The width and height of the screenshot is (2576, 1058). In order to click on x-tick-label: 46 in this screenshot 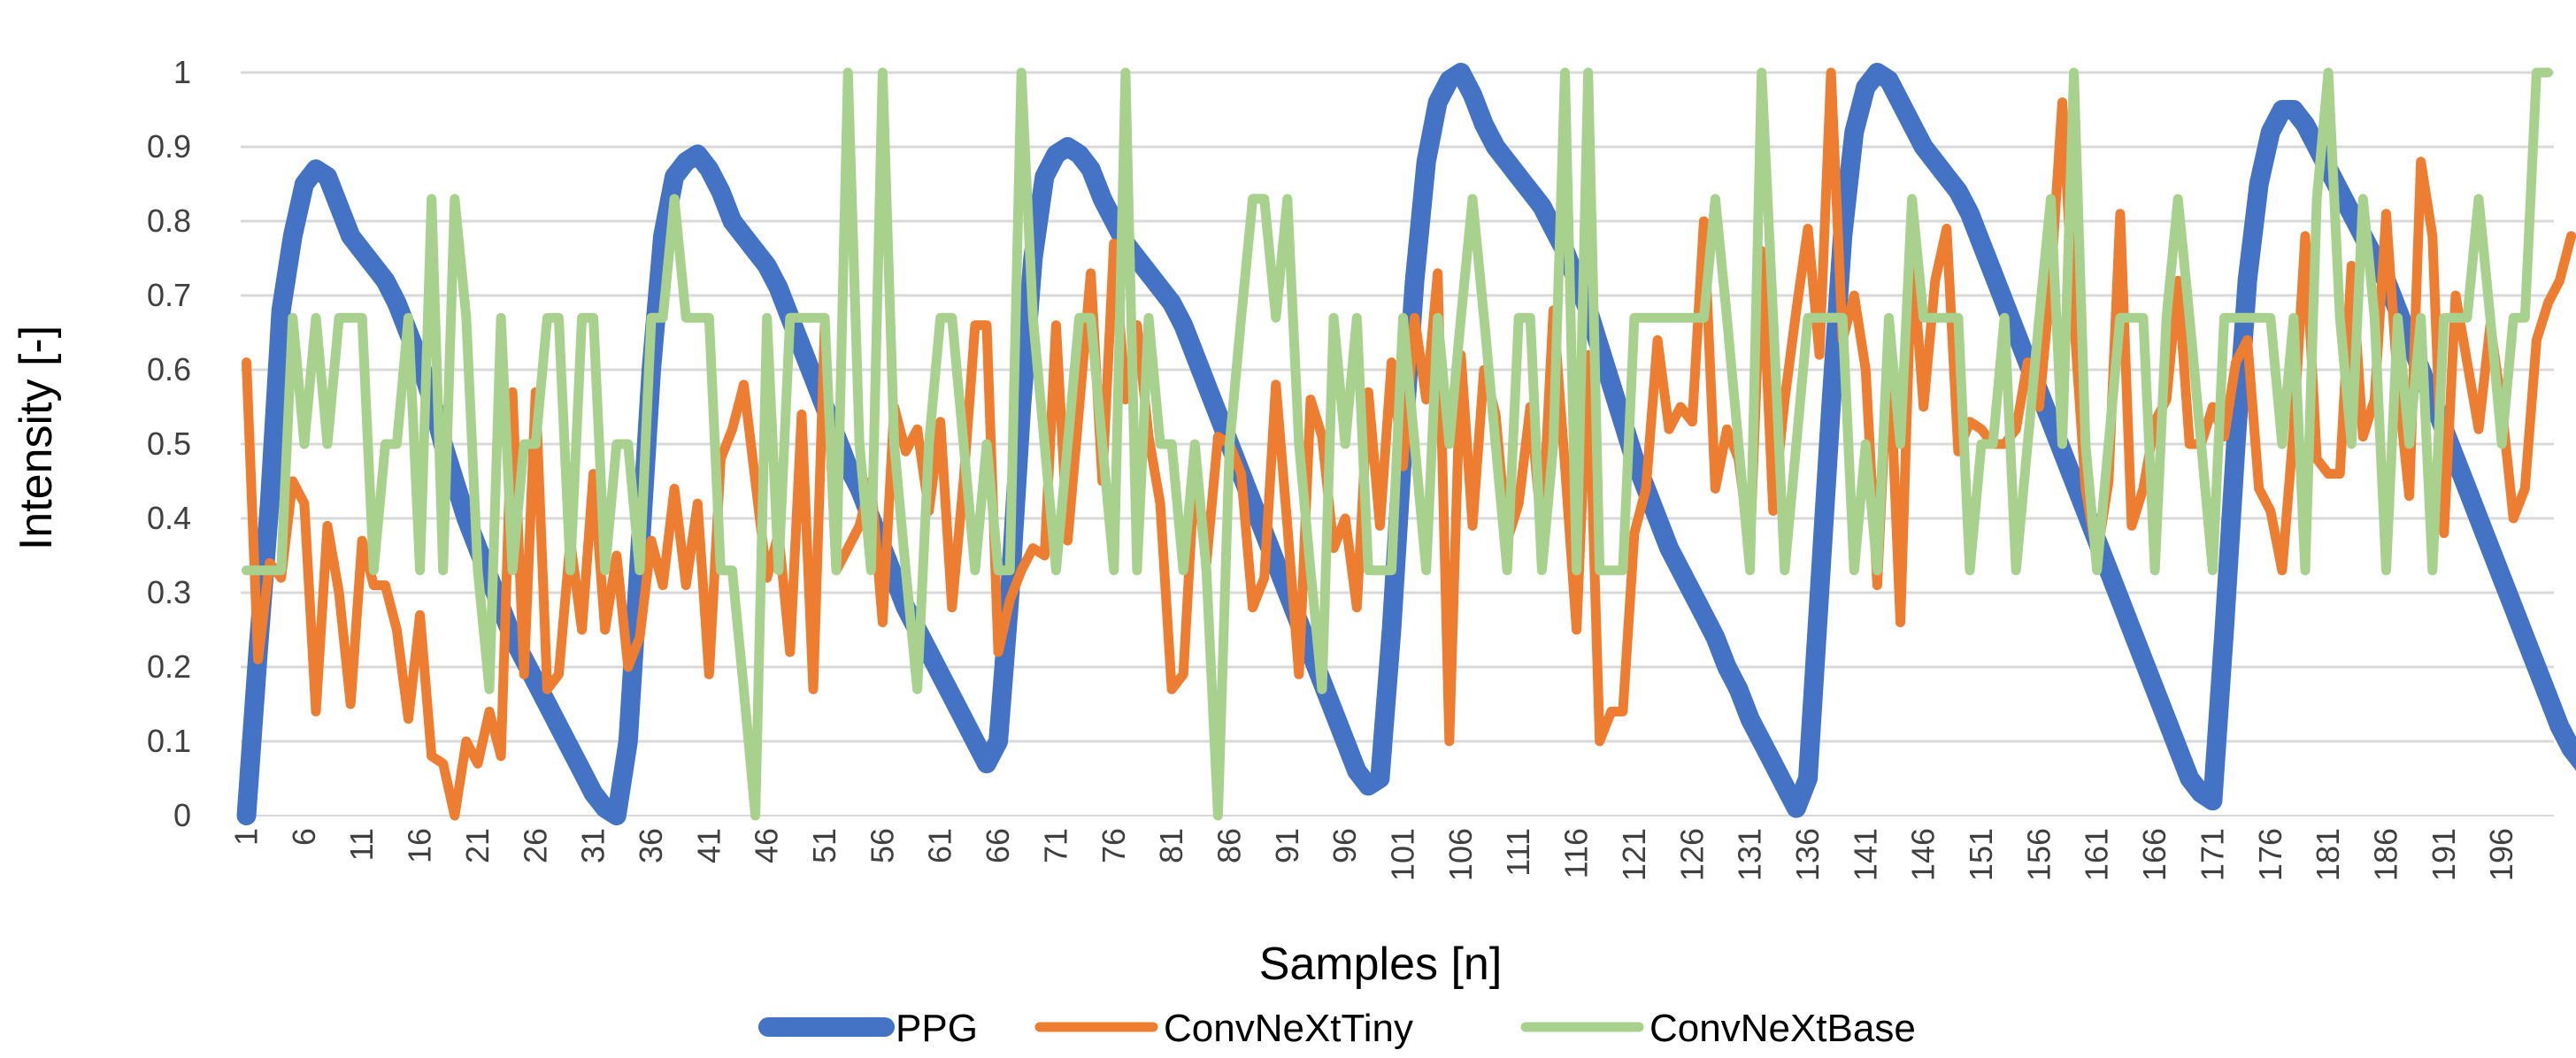, I will do `click(767, 845)`.